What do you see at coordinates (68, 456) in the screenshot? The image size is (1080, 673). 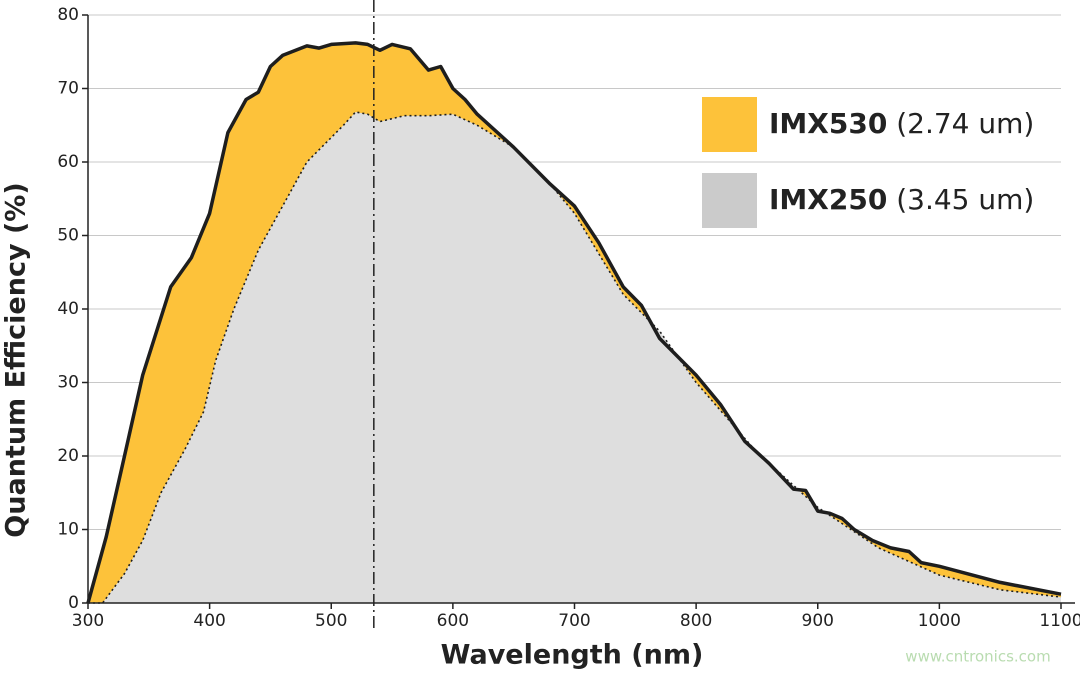 I see `y-tick-label: 20` at bounding box center [68, 456].